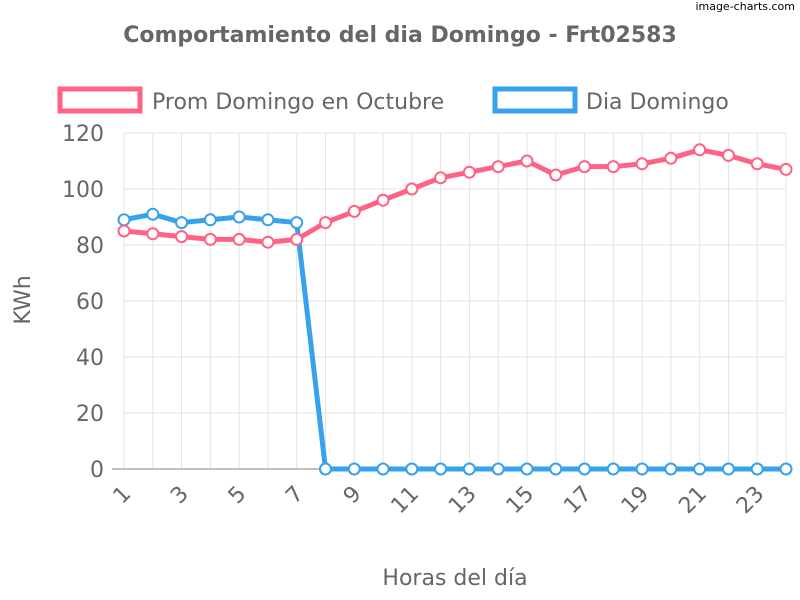 This screenshot has width=800, height=600. Describe the element at coordinates (90, 302) in the screenshot. I see `y-tick-label: 60` at that location.